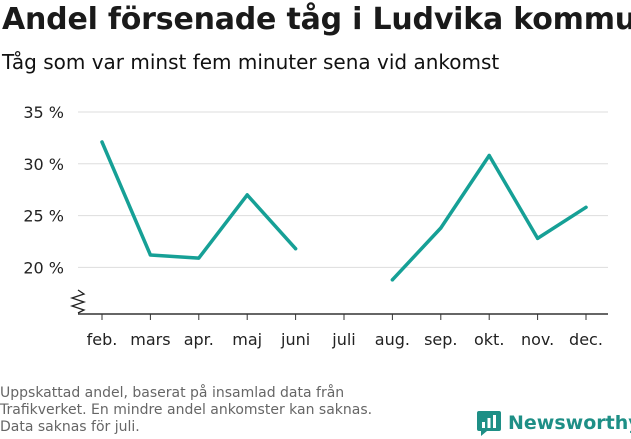 The image size is (631, 439). Describe the element at coordinates (43, 267) in the screenshot. I see `y-tick-label: 20 %` at that location.